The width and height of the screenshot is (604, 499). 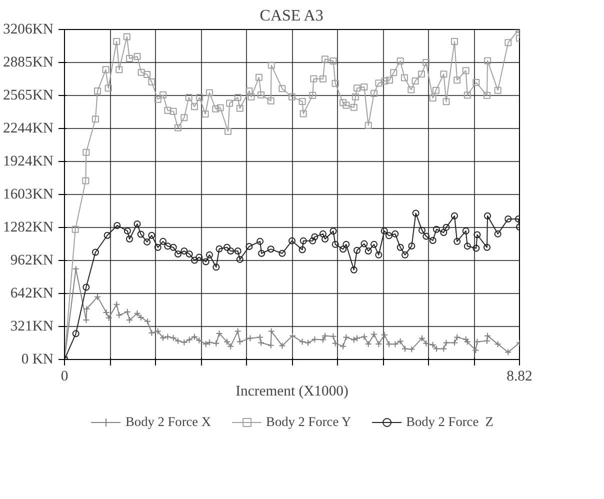 I want to click on x-tick-label: 8.82, so click(x=519, y=376).